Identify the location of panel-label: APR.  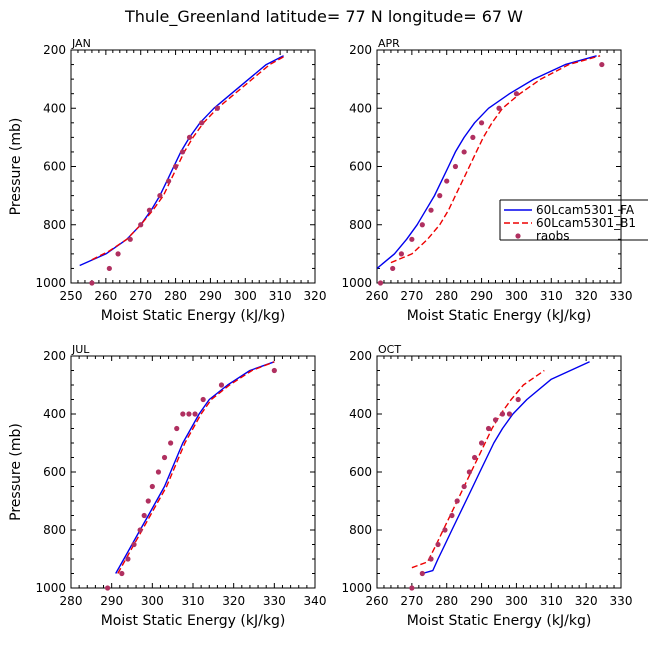
(389, 43).